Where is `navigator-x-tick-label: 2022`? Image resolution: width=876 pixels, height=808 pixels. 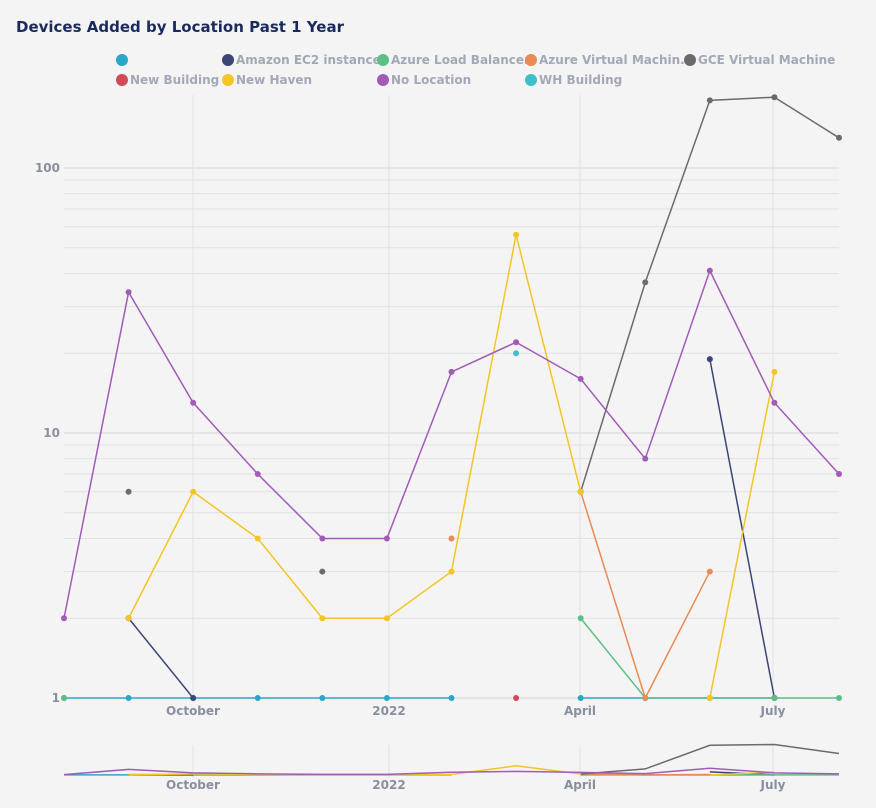
navigator-x-tick-label: 2022 is located at coordinates (388, 785).